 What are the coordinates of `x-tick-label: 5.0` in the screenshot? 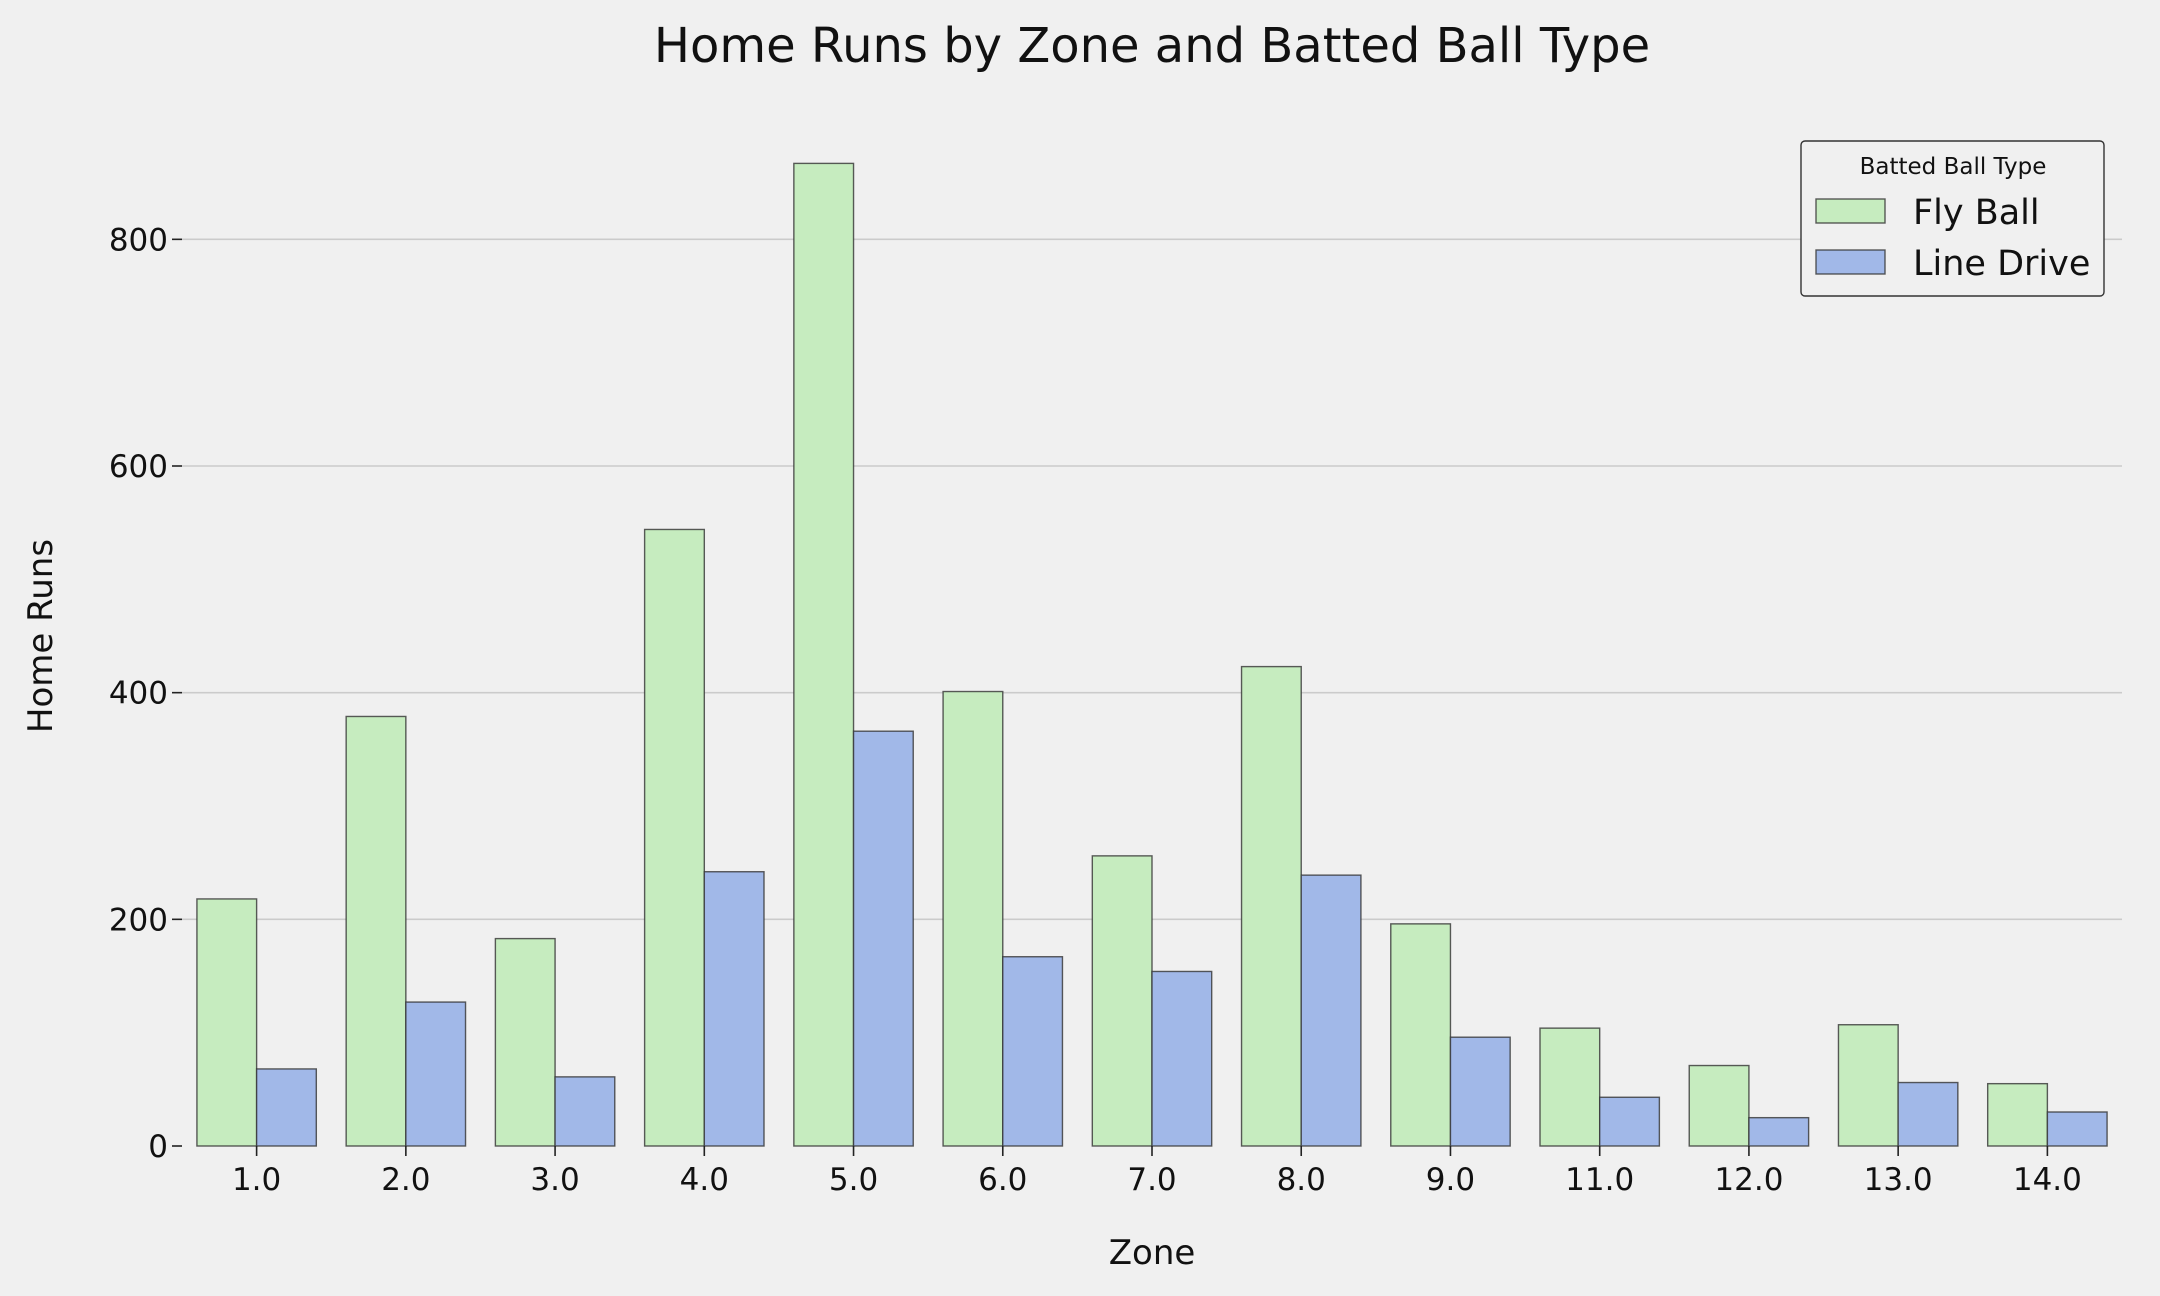 It's located at (853, 1180).